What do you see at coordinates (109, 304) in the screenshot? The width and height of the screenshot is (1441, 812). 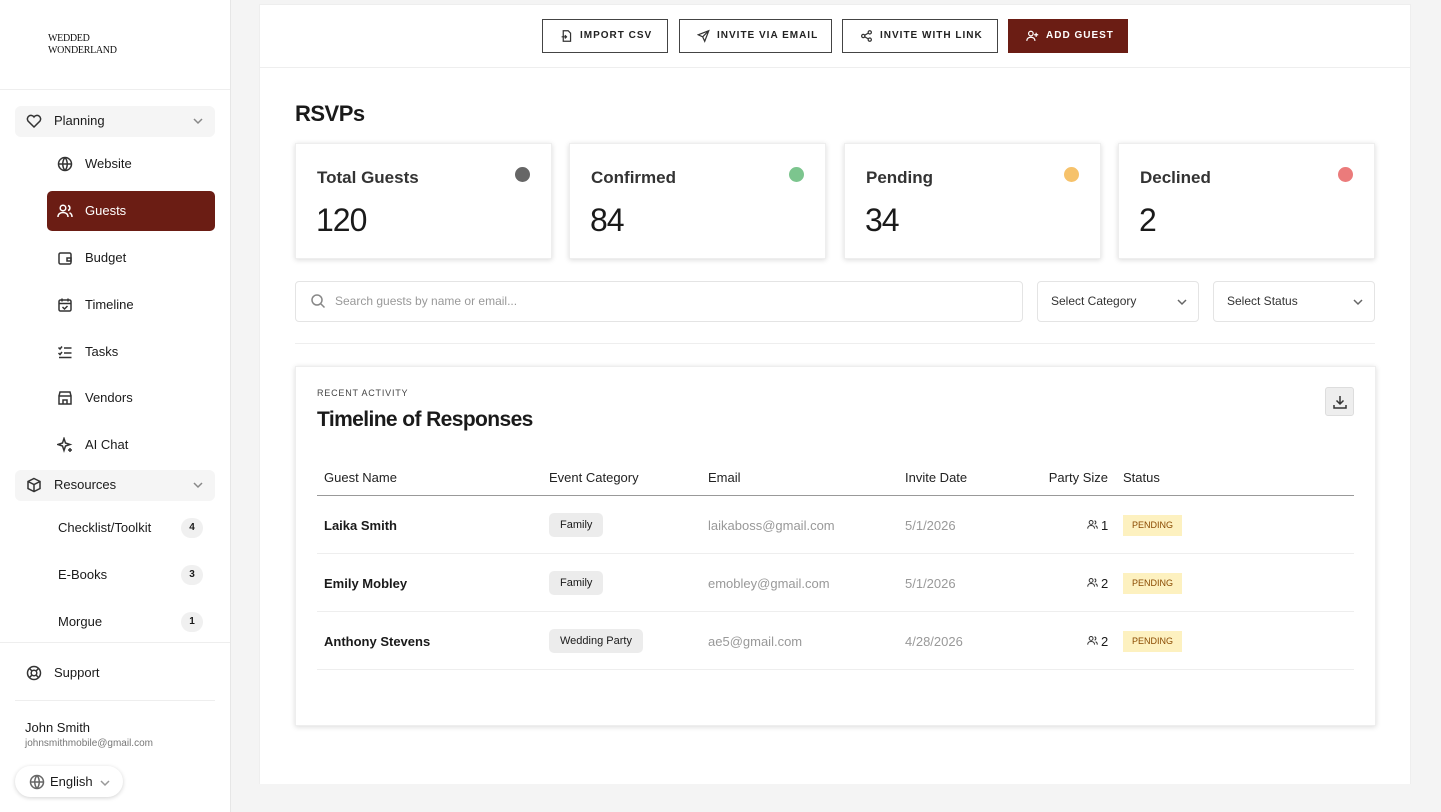 I see `nav-item: Timeline` at bounding box center [109, 304].